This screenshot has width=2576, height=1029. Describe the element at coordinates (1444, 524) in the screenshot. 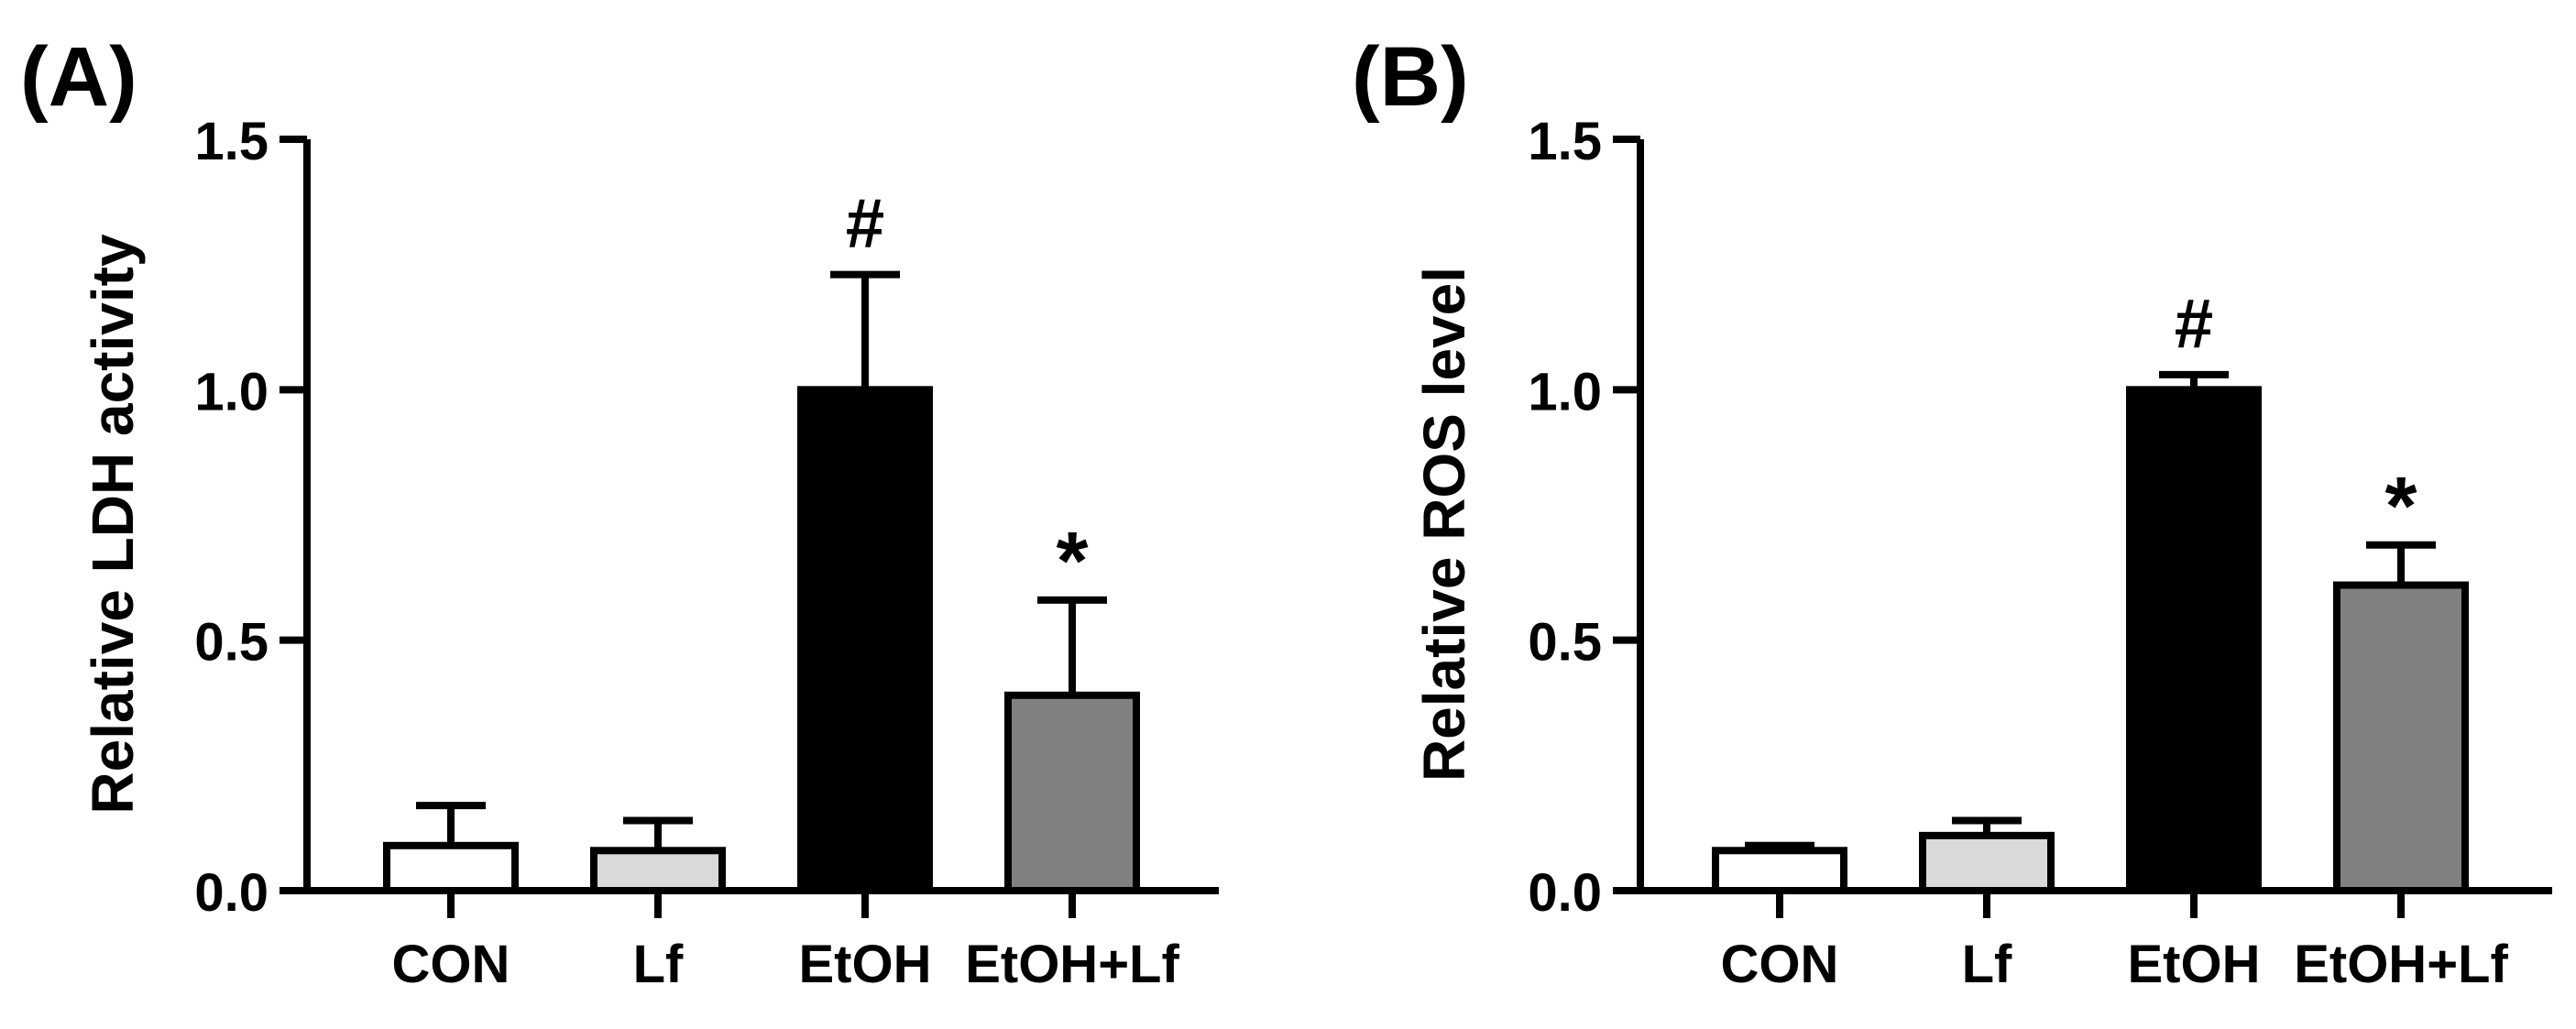

I see `y-axis-label: Relative ROS level` at that location.